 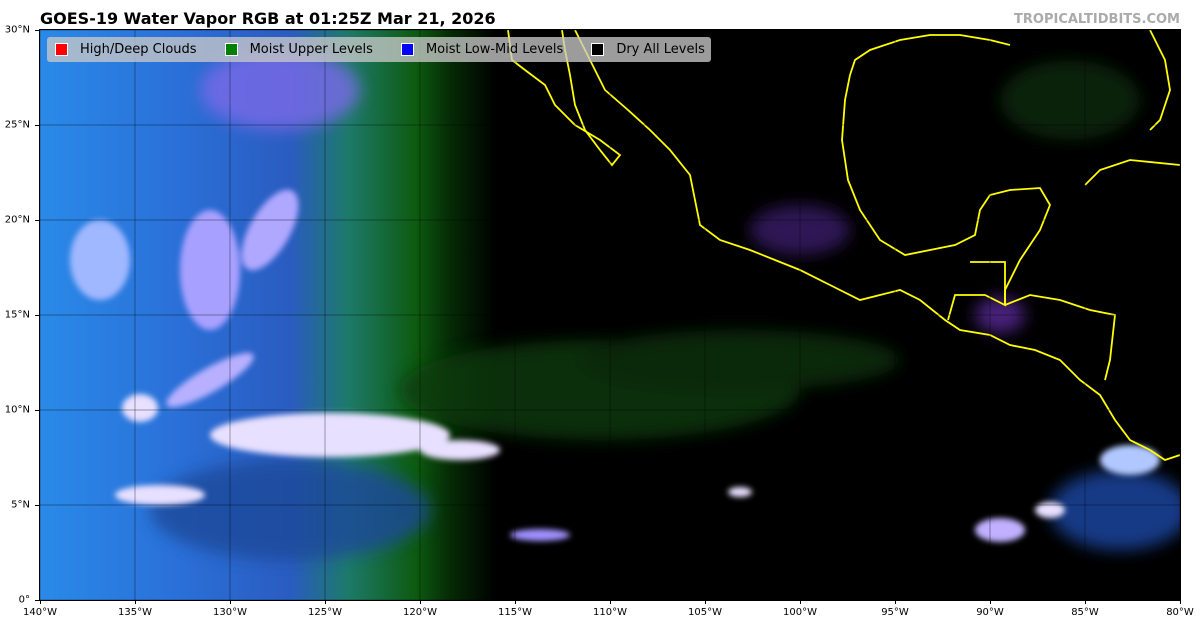 What do you see at coordinates (17, 125) in the screenshot?
I see `y-tick-label: 25°N` at bounding box center [17, 125].